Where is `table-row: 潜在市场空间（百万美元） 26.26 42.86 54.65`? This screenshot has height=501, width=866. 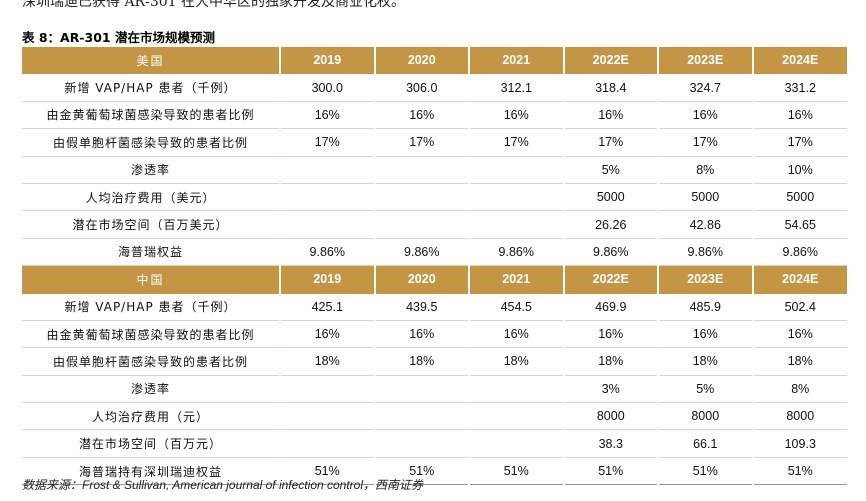
table-row: 潜在市场空间（百万美元） 26.26 42.86 54.65 is located at coordinates (434, 224).